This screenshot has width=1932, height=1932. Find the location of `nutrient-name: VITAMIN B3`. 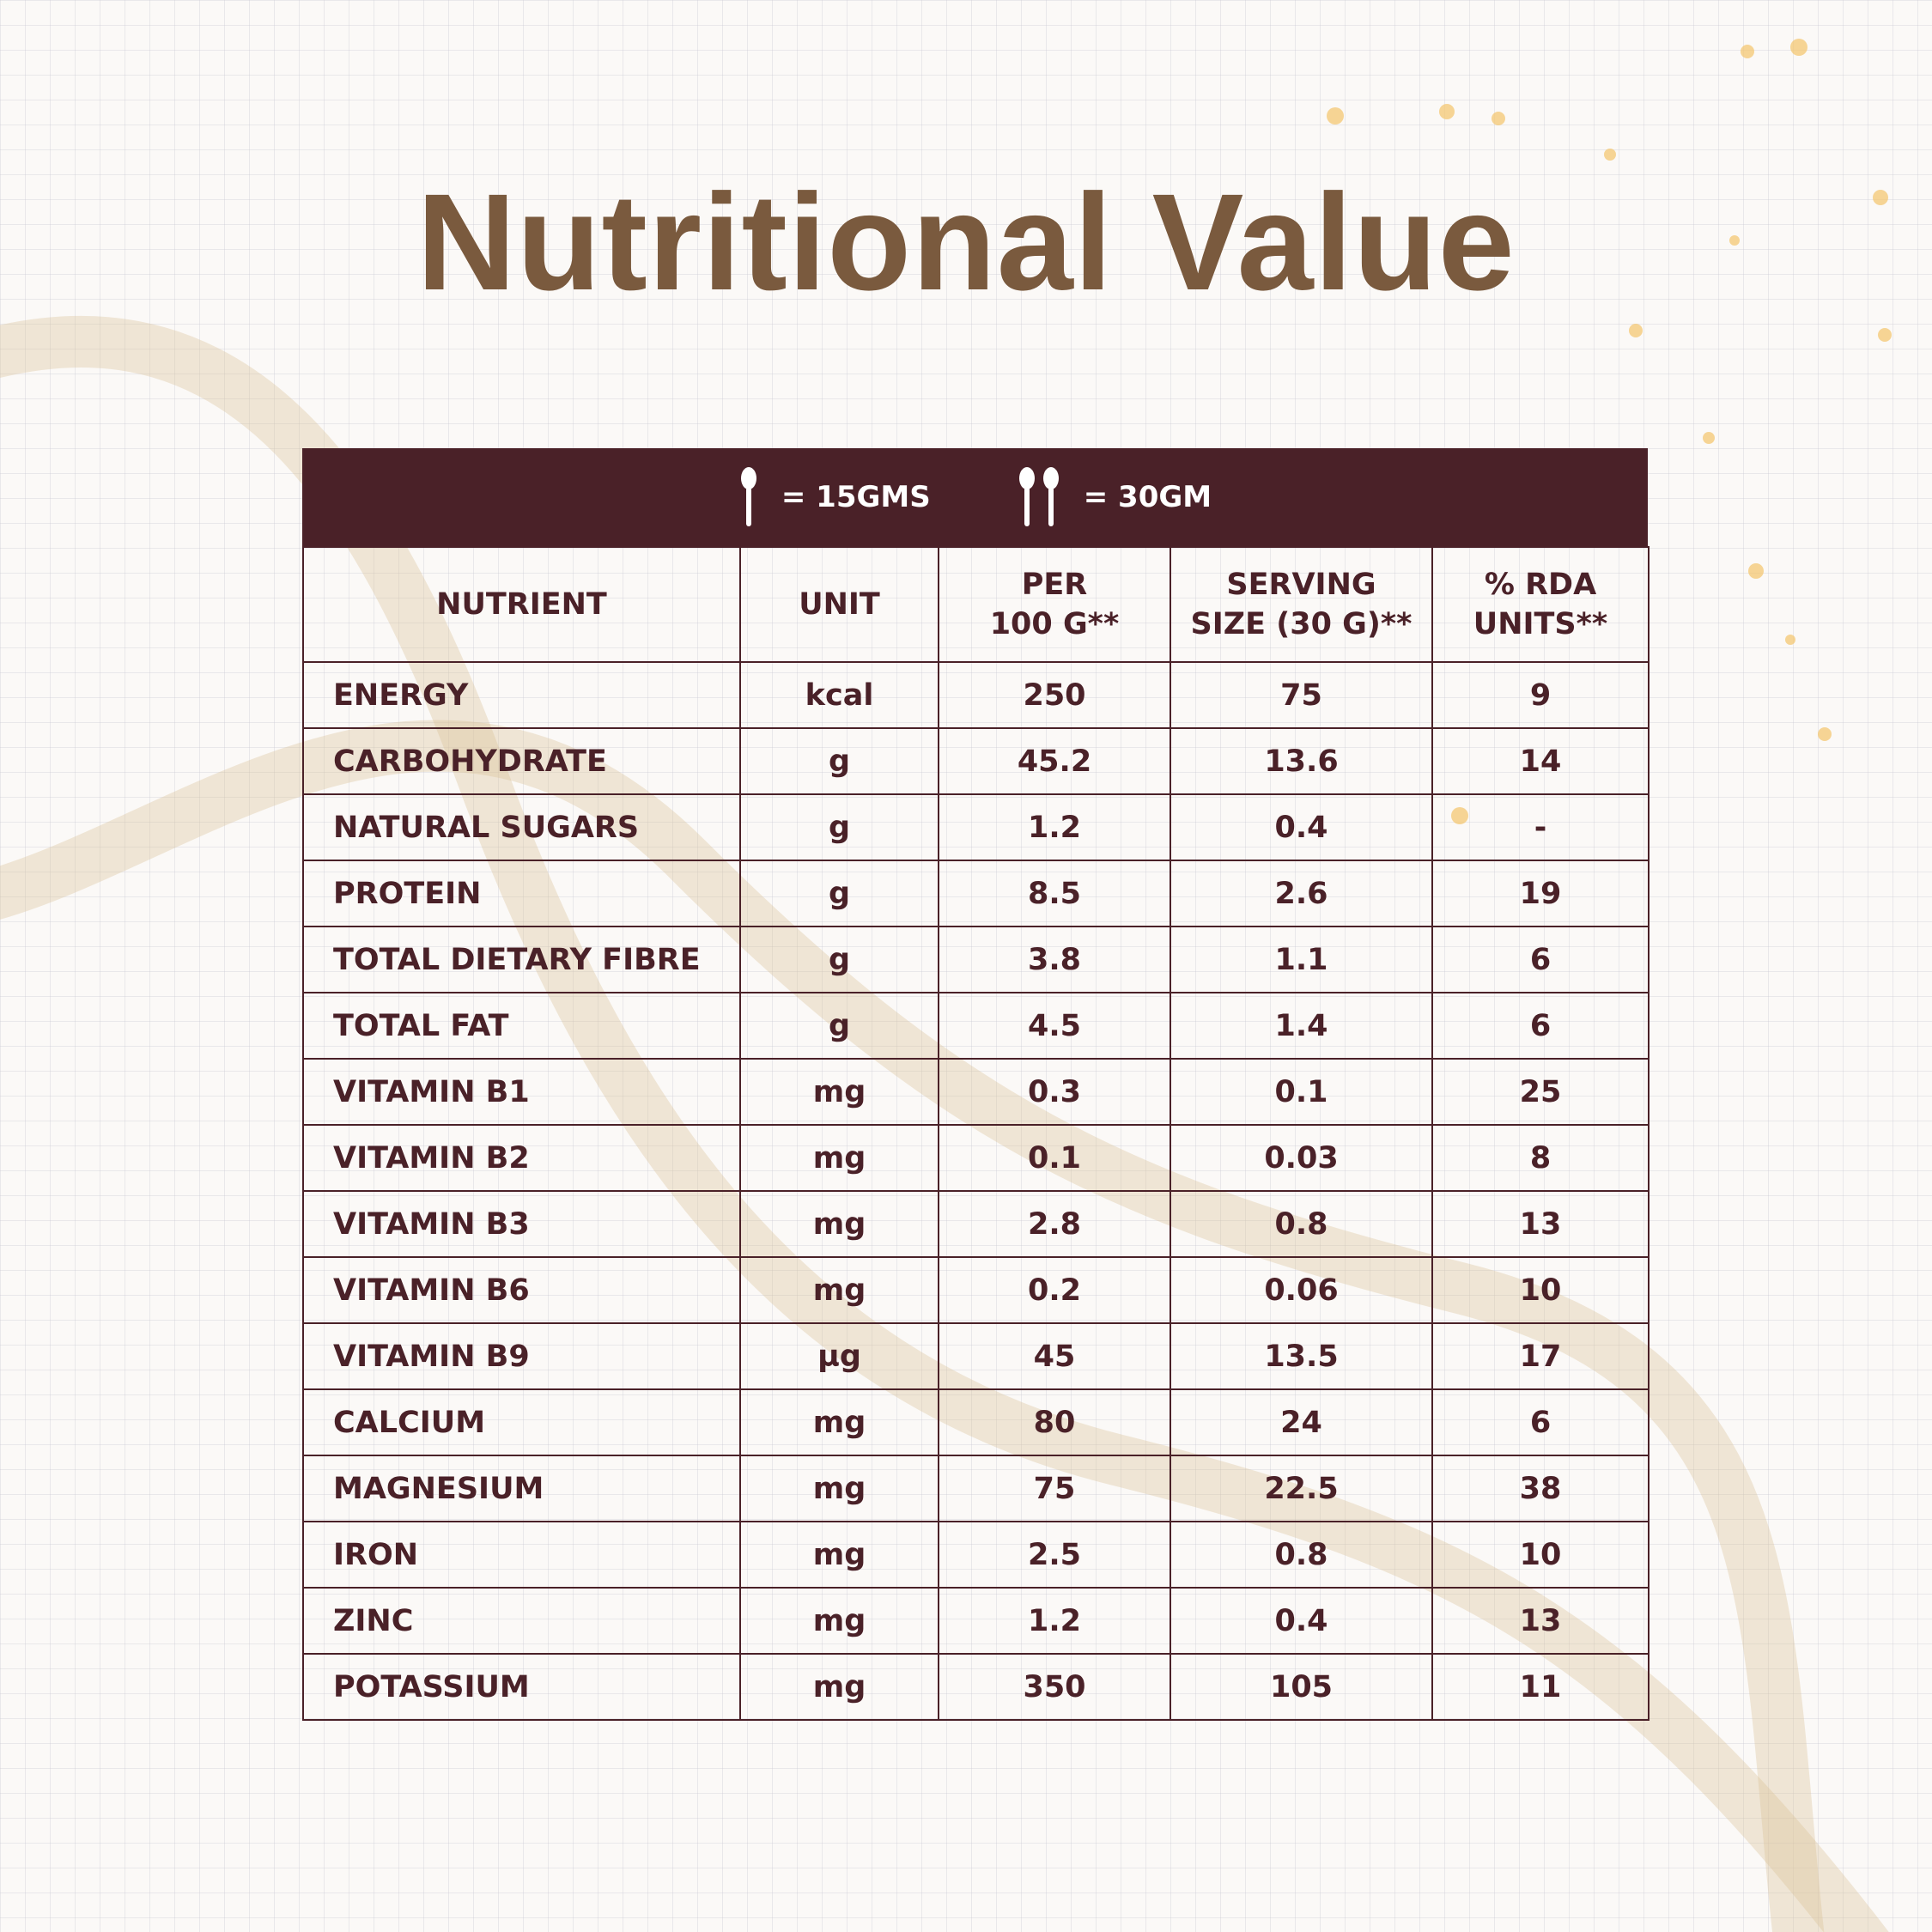

nutrient-name: VITAMIN B3 is located at coordinates (521, 1224).